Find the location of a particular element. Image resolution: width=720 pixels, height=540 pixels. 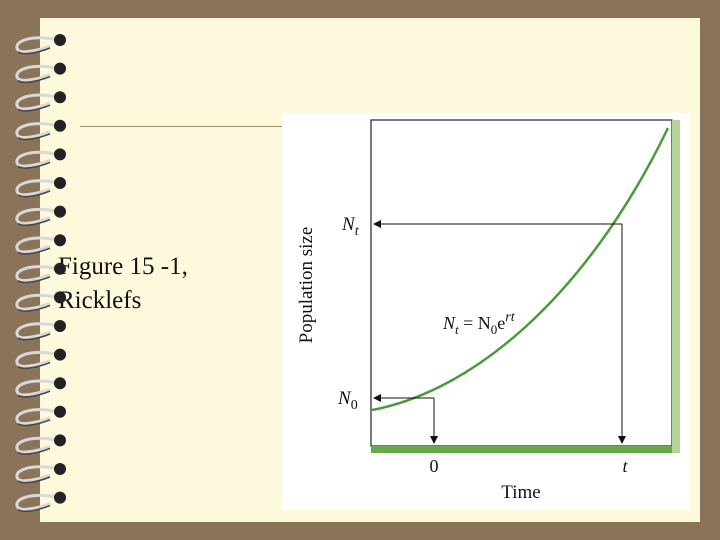

caption-line: Figure 15 -1, is located at coordinates (123, 266).